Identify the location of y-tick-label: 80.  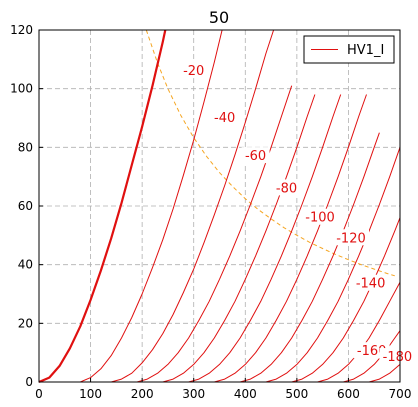
(25, 147).